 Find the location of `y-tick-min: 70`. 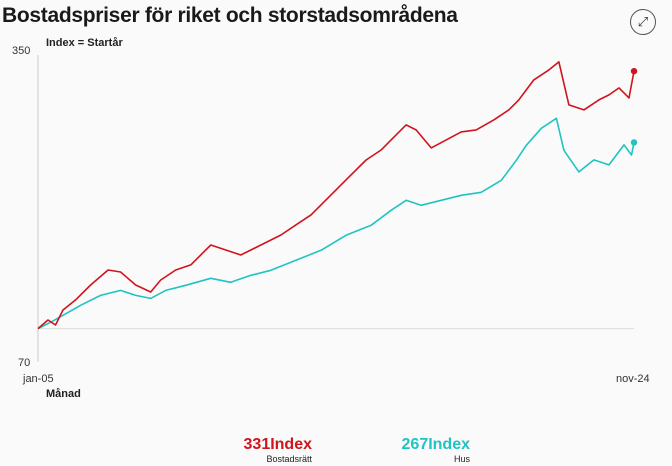

y-tick-min: 70 is located at coordinates (24, 363).